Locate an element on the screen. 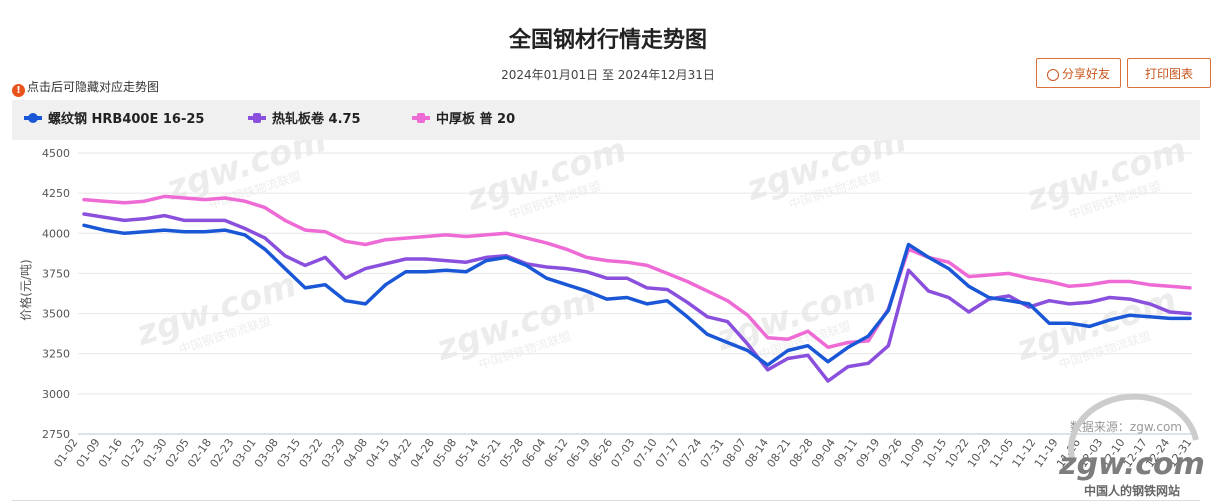 The image size is (1216, 503). bottom-divider is located at coordinates (606, 500).